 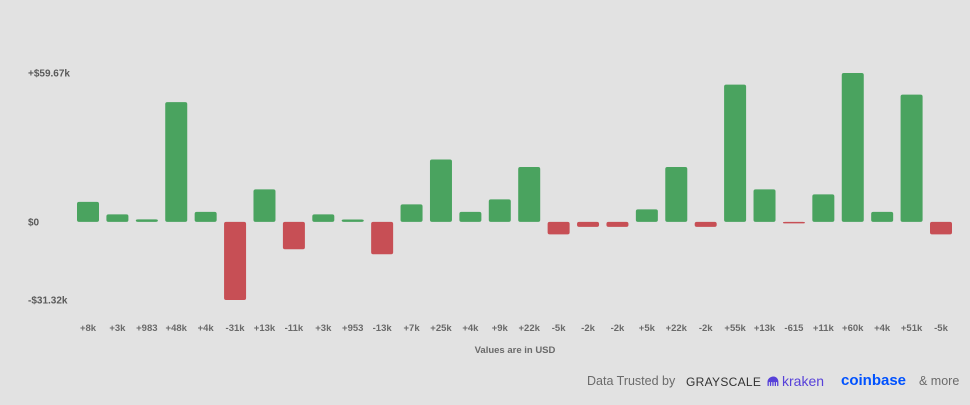 What do you see at coordinates (49, 74) in the screenshot?
I see `y-tick-label: +$59.67k` at bounding box center [49, 74].